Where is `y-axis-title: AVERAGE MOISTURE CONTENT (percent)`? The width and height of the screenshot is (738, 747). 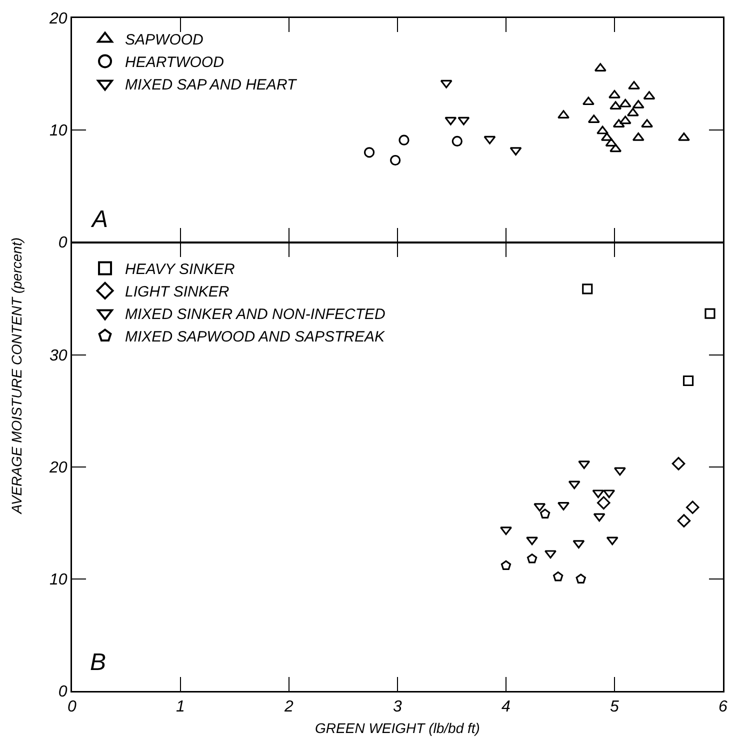 y-axis-title: AVERAGE MOISTURE CONTENT (percent) is located at coordinates (16, 376).